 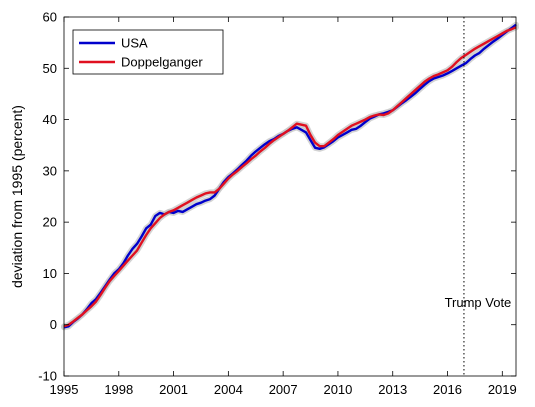 I want to click on x-tick-label: 2019, so click(x=502, y=389).